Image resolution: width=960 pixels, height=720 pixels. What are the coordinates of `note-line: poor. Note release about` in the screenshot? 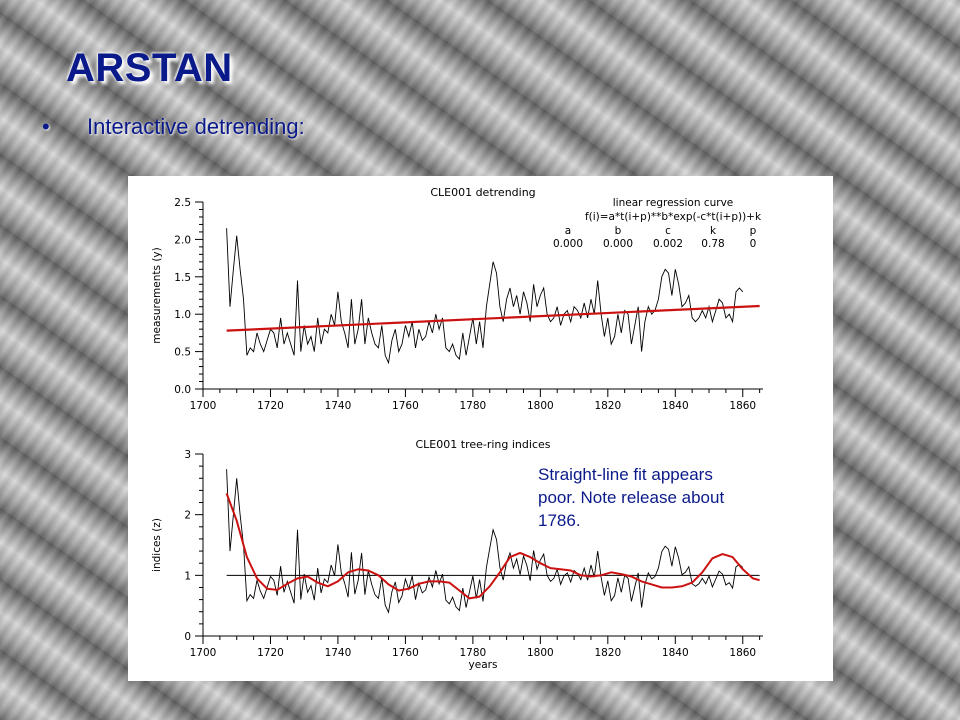 It's located at (631, 497).